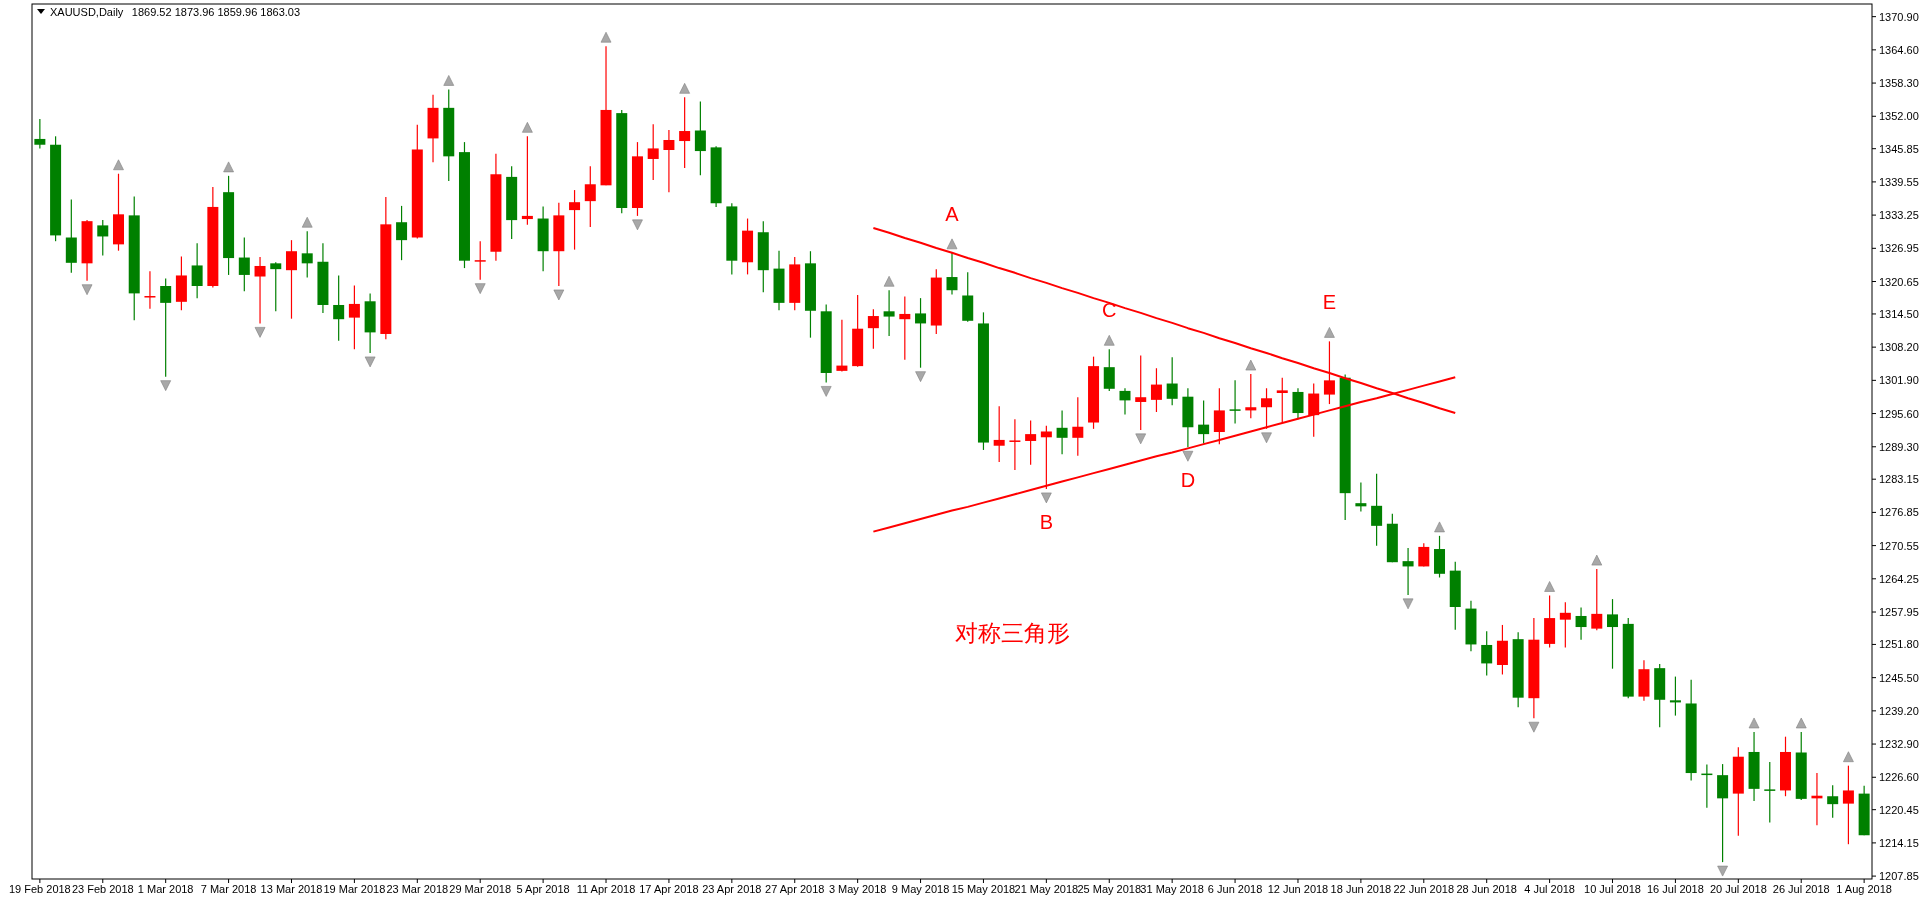 The image size is (1920, 900). I want to click on x-tick-label: 31 May 2018, so click(1172, 889).